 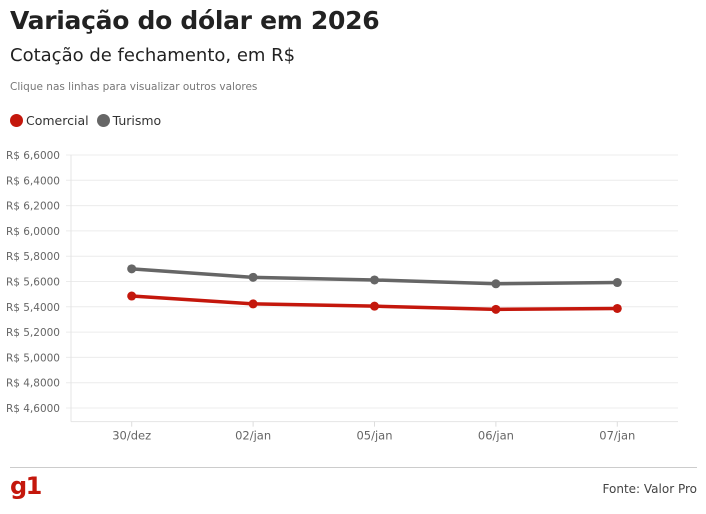 What do you see at coordinates (33, 384) in the screenshot?
I see `y-tick-label: R$ 4,8000` at bounding box center [33, 384].